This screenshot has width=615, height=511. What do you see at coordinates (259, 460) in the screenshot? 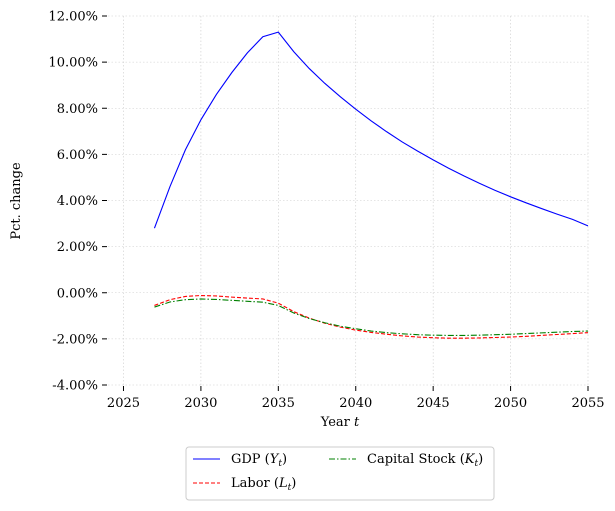
I see `legend-label: GDP (Yt)` at bounding box center [259, 460].